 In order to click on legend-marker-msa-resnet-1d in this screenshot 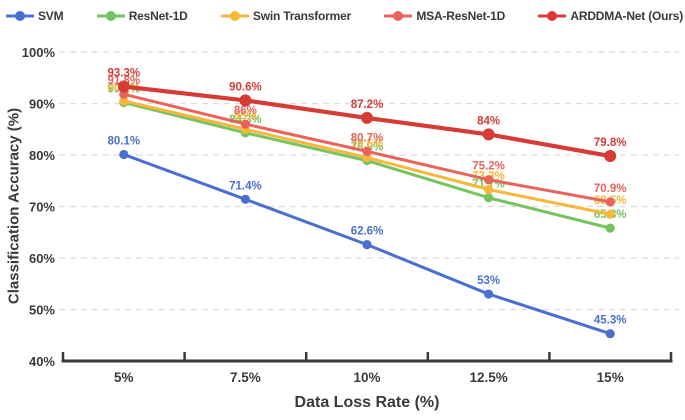, I will do `click(398, 16)`.